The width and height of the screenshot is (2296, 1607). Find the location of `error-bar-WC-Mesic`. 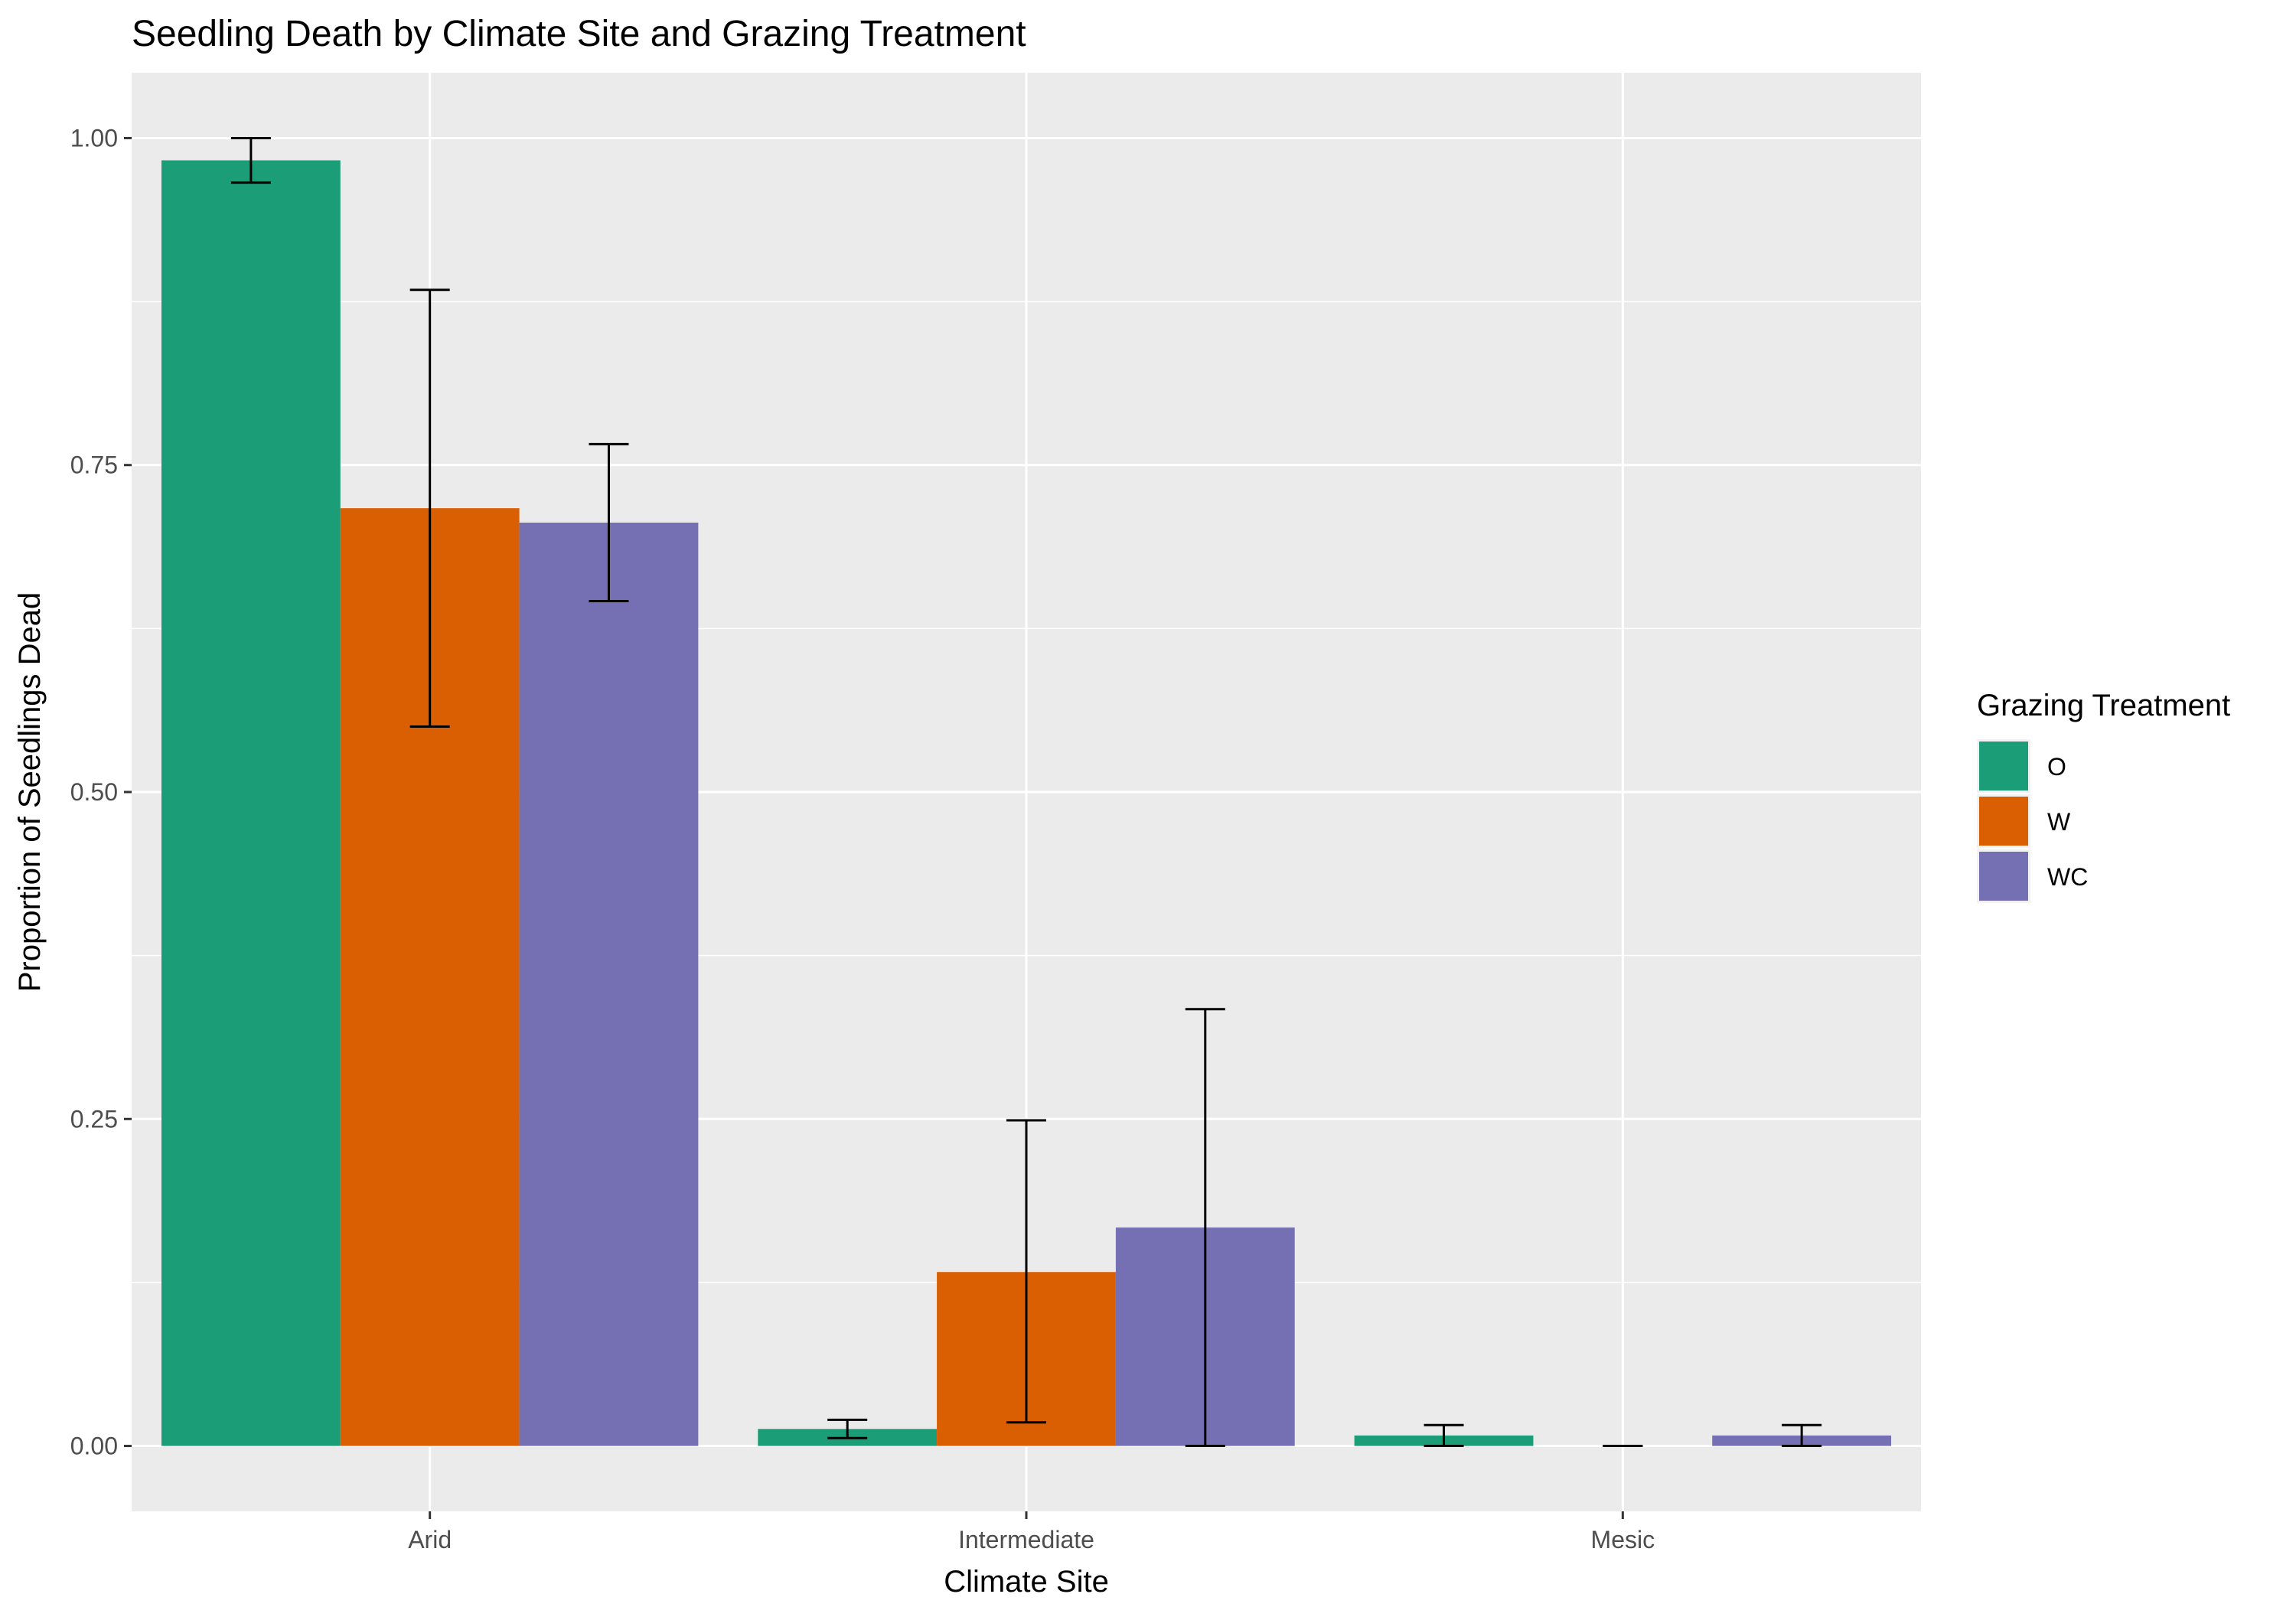

error-bar-WC-Mesic is located at coordinates (1802, 1435).